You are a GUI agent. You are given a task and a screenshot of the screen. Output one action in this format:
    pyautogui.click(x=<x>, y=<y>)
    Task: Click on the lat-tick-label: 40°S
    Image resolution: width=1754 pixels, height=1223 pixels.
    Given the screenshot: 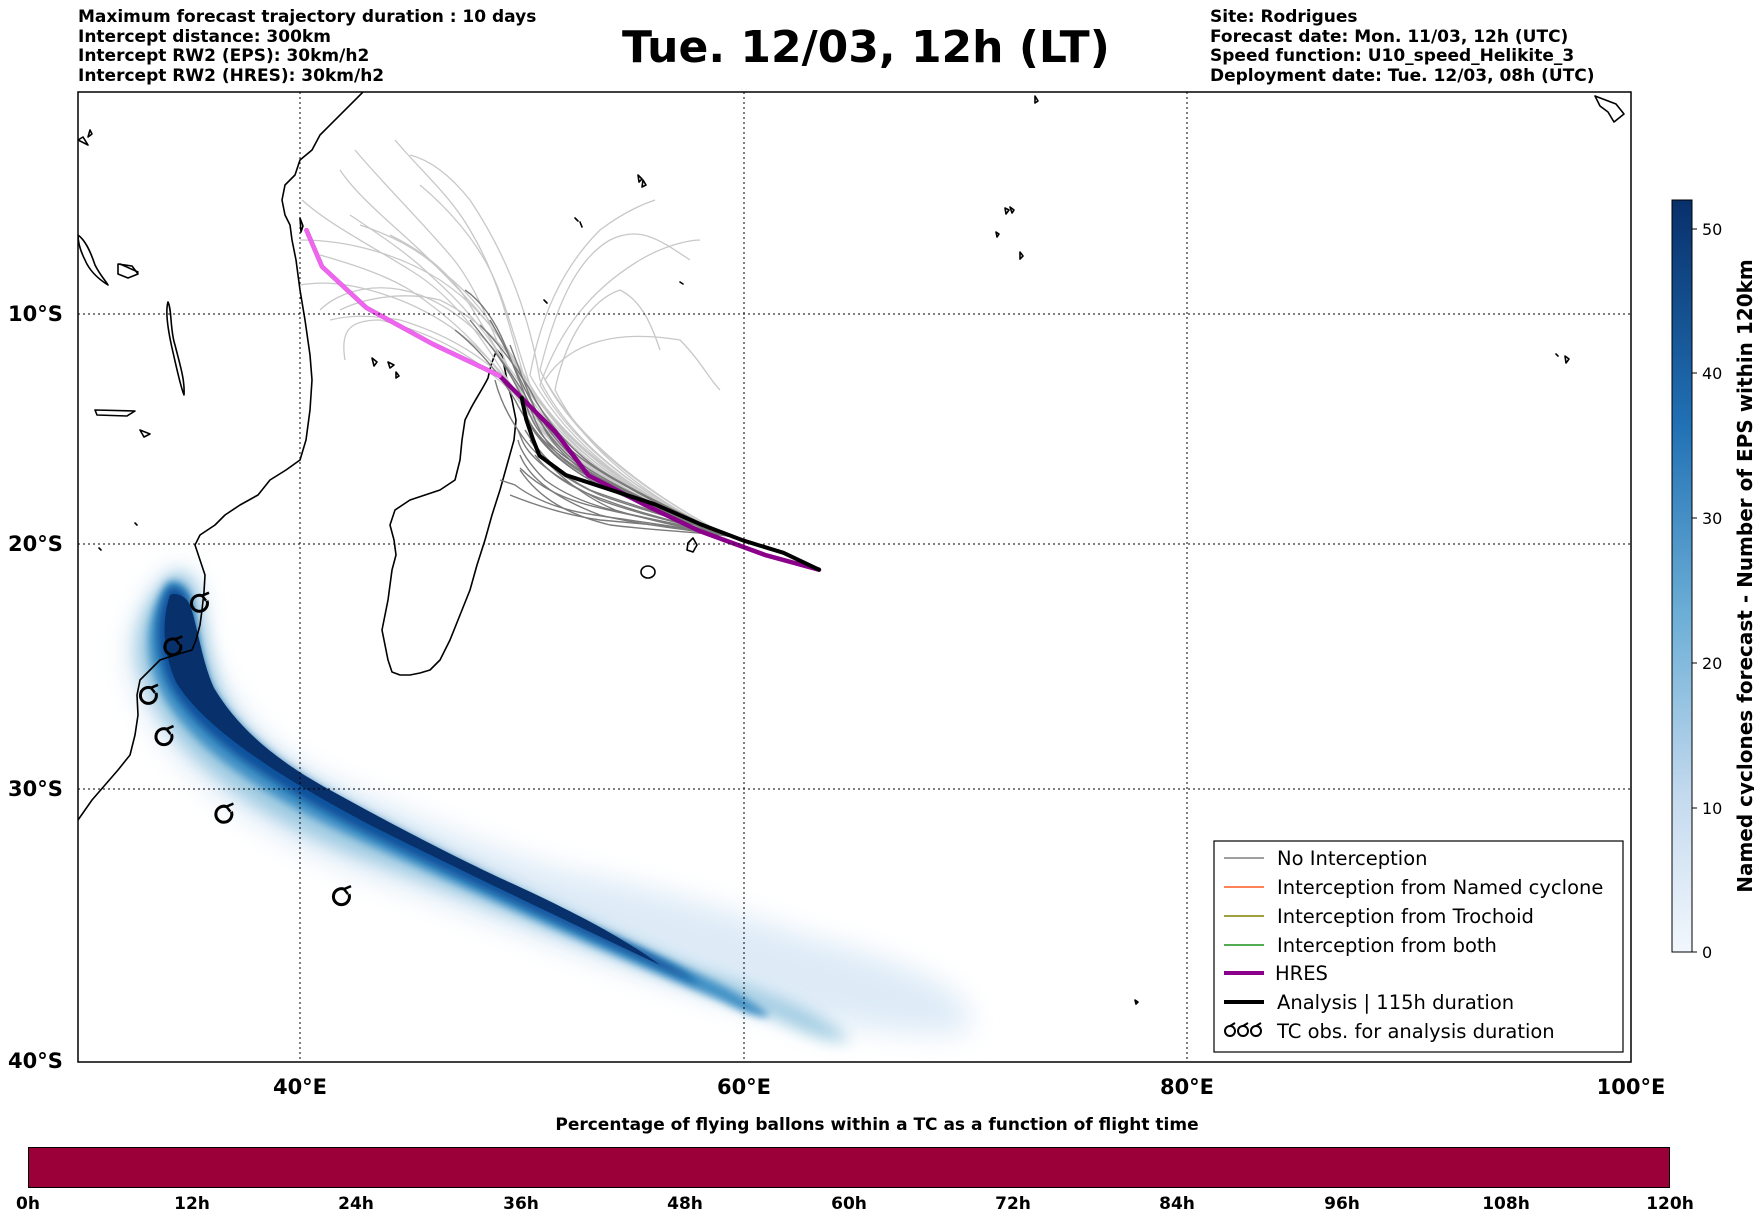 What is the action you would take?
    pyautogui.click(x=35, y=1061)
    